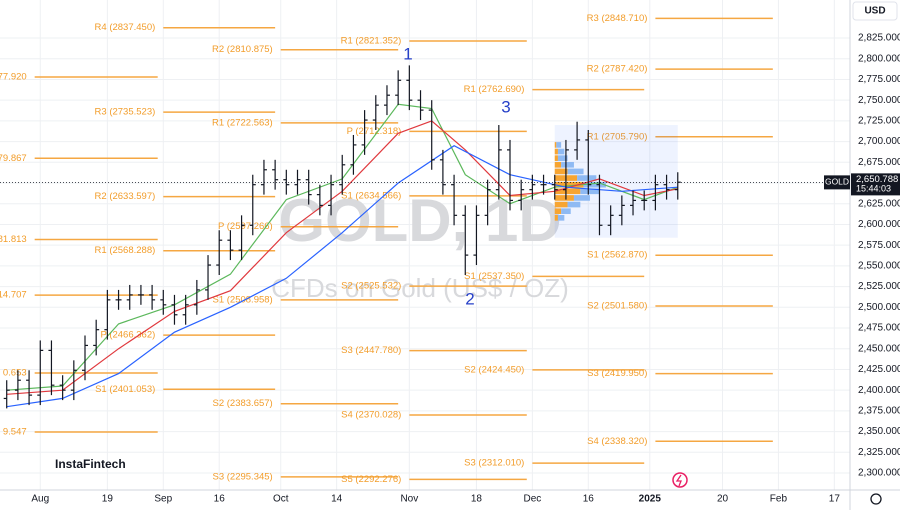 The width and height of the screenshot is (900, 510). What do you see at coordinates (532, 499) in the screenshot?
I see `x-tick-label: Dec` at bounding box center [532, 499].